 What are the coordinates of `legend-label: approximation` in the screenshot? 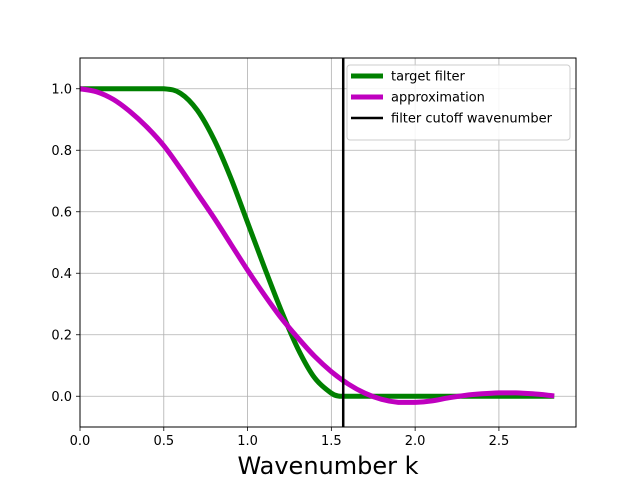 It's located at (438, 98).